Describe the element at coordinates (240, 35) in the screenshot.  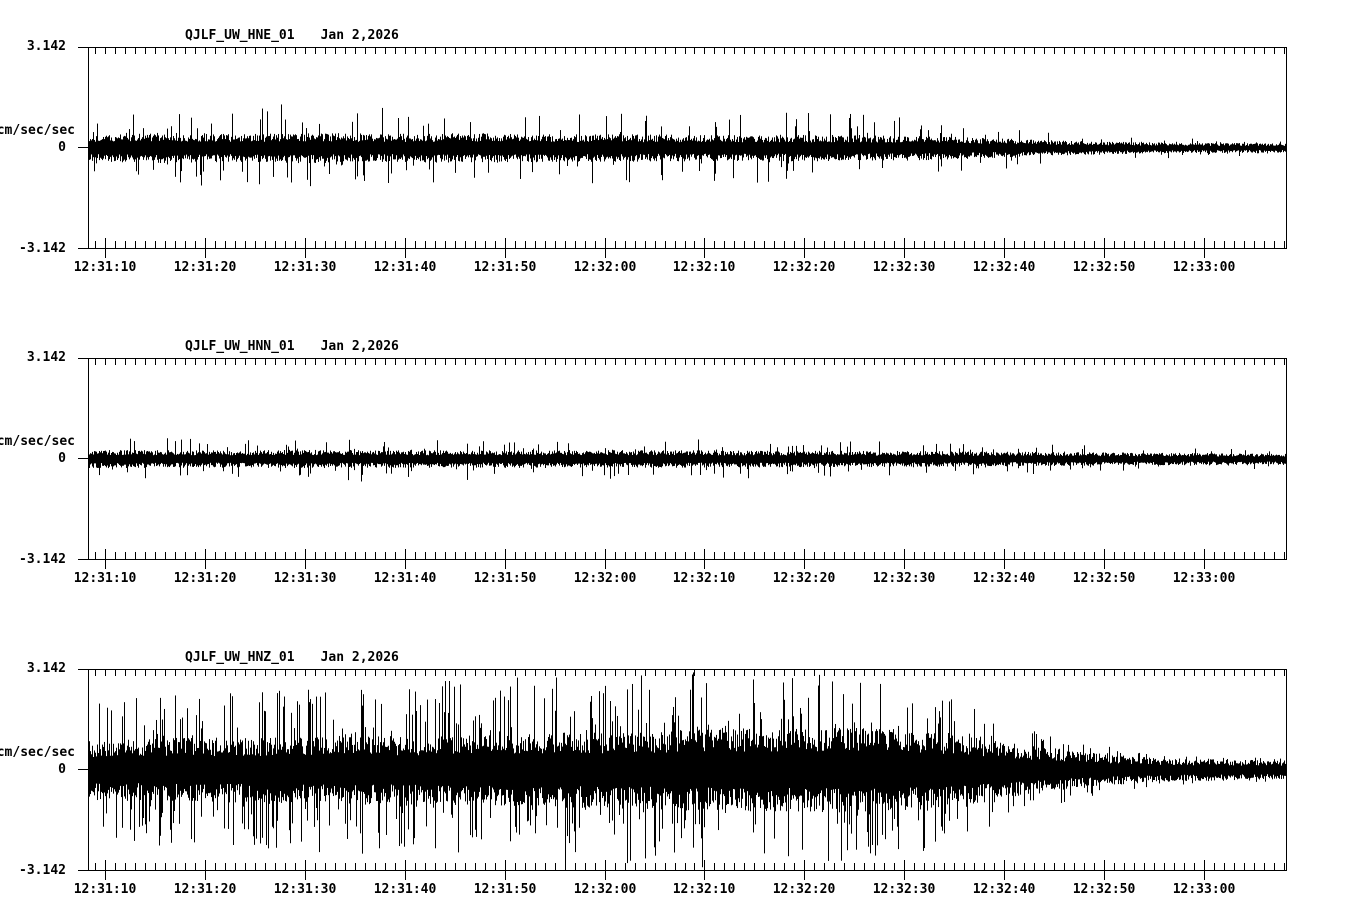
I see `trace-title: QJLF_UW_HNE_01` at that location.